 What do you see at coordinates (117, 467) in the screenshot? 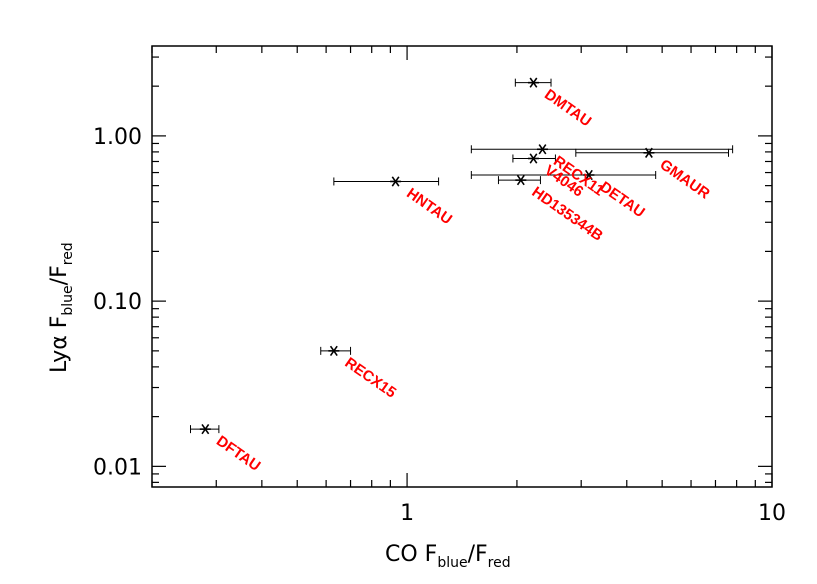
I see `y-tick-label: 0.01` at bounding box center [117, 467].